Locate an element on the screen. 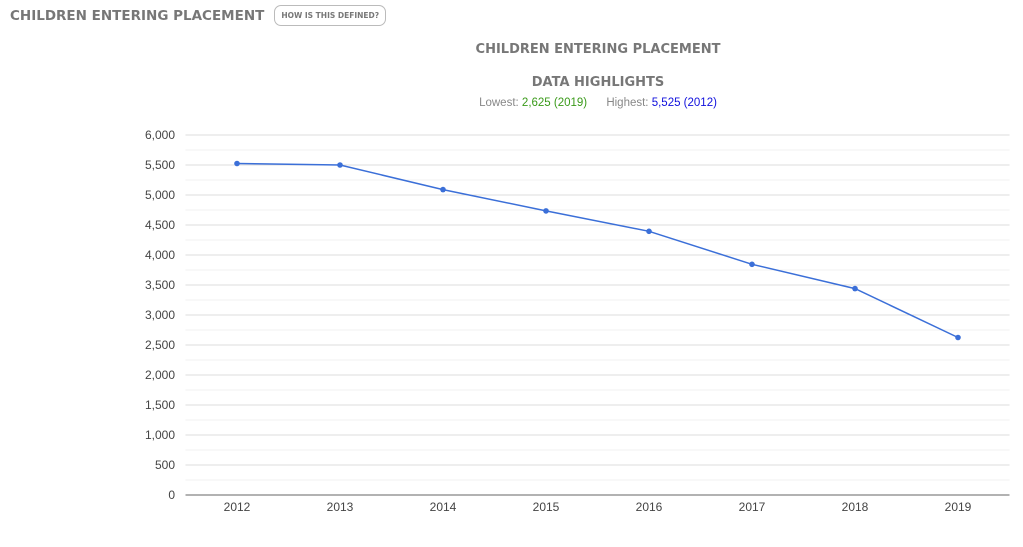 This screenshot has height=547, width=1023. x-tick-label: 2019 is located at coordinates (958, 507).